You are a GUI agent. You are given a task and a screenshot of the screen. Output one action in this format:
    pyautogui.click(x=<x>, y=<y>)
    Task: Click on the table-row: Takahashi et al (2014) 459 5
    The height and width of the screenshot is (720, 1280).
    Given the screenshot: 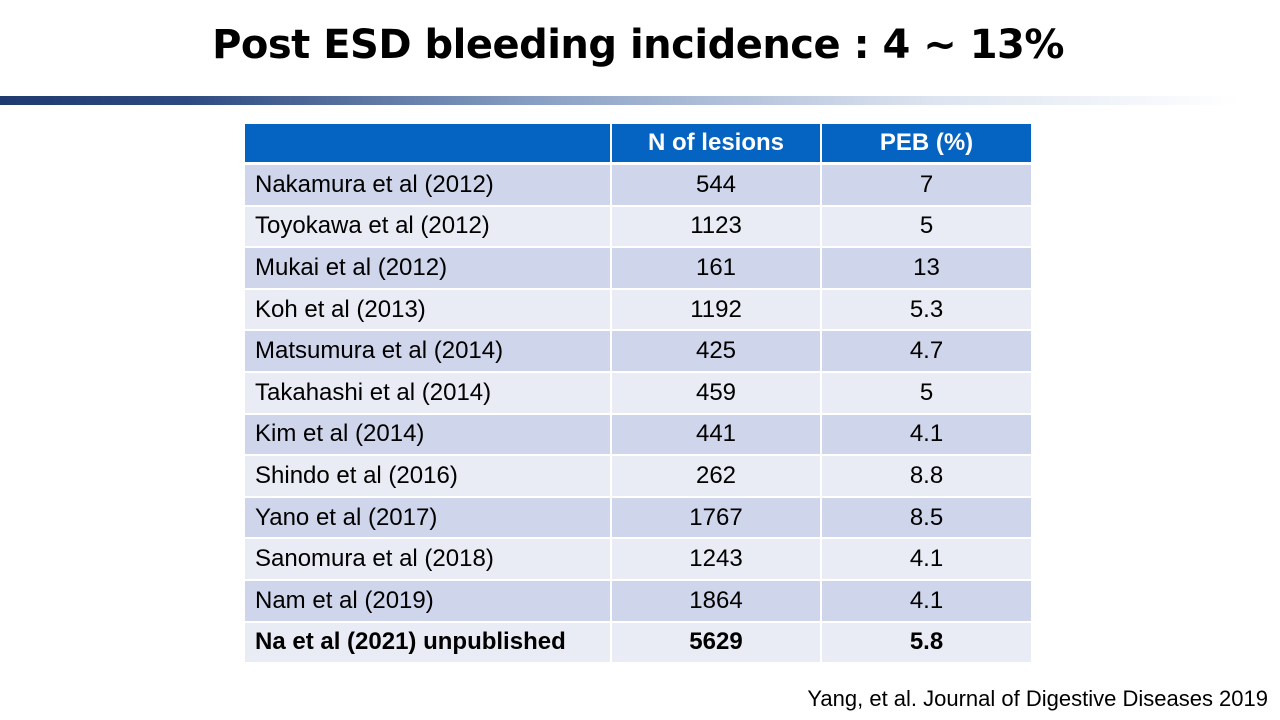 What is the action you would take?
    pyautogui.click(x=638, y=393)
    